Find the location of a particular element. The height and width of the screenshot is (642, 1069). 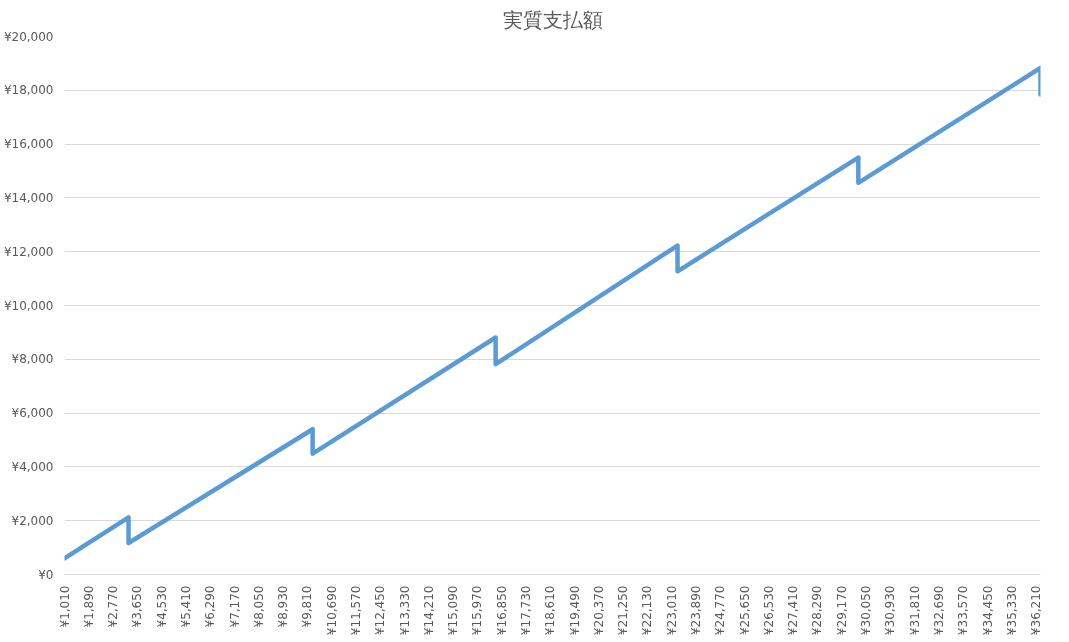

x-tick-label: ¥24,770 is located at coordinates (720, 610).